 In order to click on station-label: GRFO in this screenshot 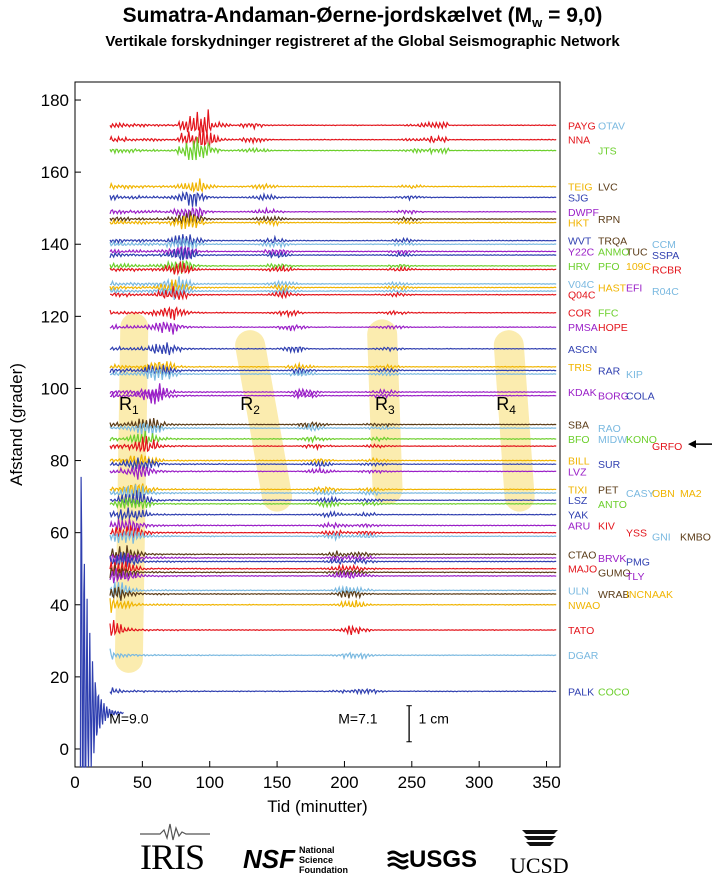, I will do `click(667, 447)`.